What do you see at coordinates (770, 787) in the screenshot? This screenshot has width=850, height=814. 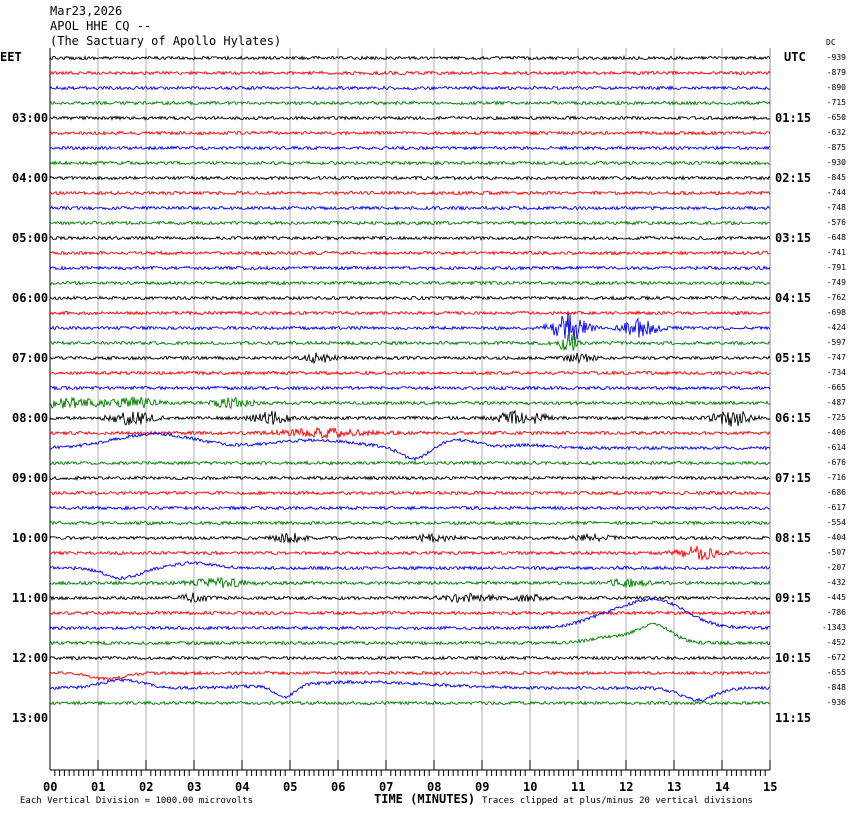 I see `x-tick-label: 15` at bounding box center [770, 787].